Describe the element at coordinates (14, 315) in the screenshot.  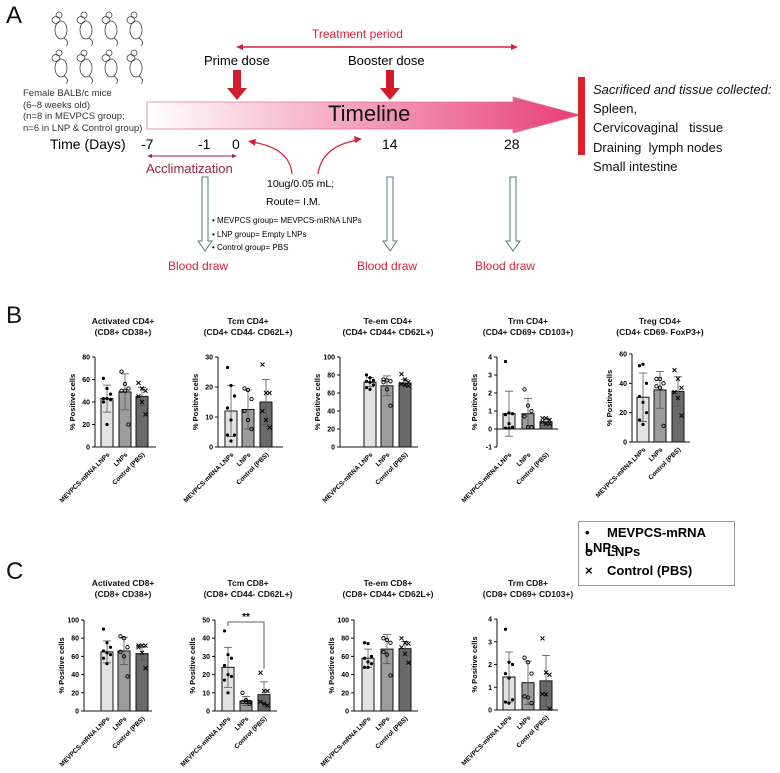
I see `panel-label-b: B` at that location.